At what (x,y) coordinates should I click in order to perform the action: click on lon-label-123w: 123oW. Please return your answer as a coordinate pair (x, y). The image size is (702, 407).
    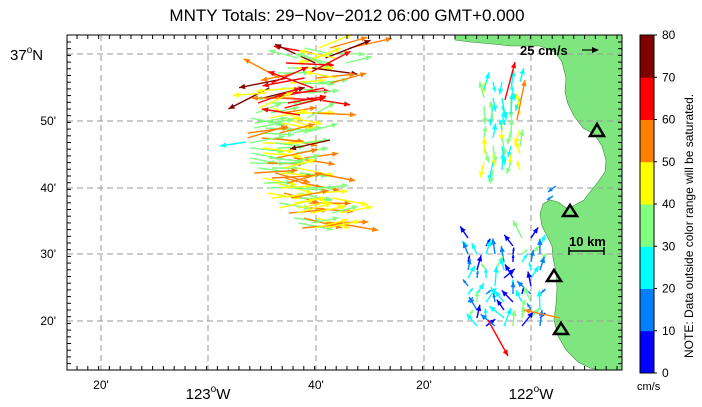
    Looking at the image, I should click on (209, 393).